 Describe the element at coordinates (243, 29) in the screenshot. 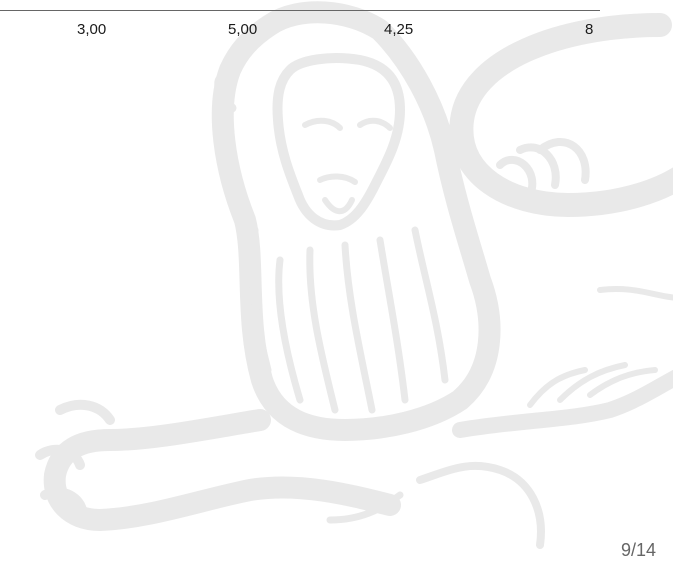

I see `table-cell: 5,00` at that location.